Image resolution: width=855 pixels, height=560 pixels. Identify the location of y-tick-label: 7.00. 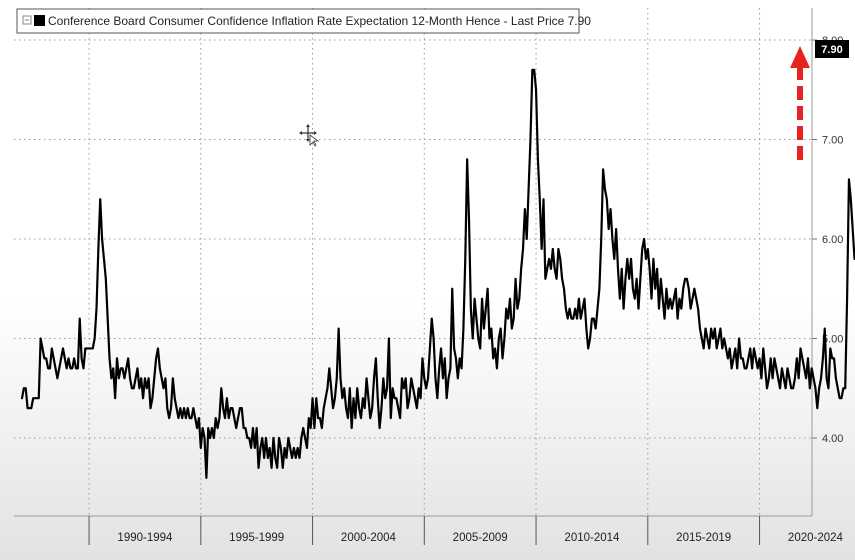
(832, 141).